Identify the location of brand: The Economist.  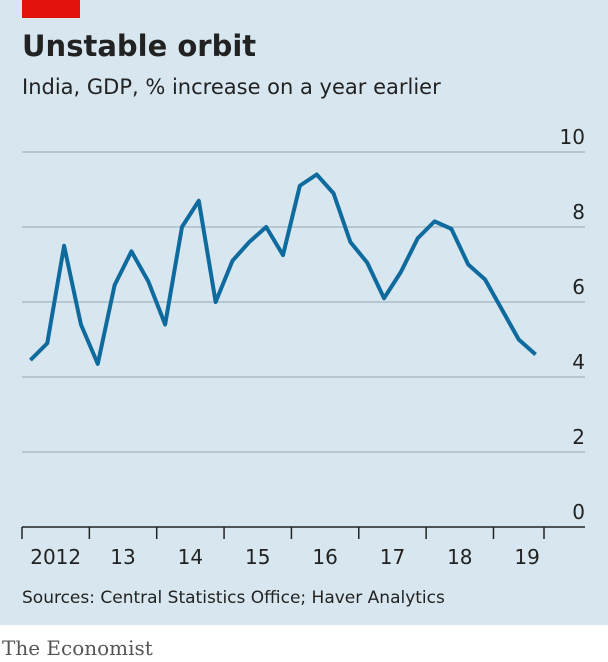
(77, 648).